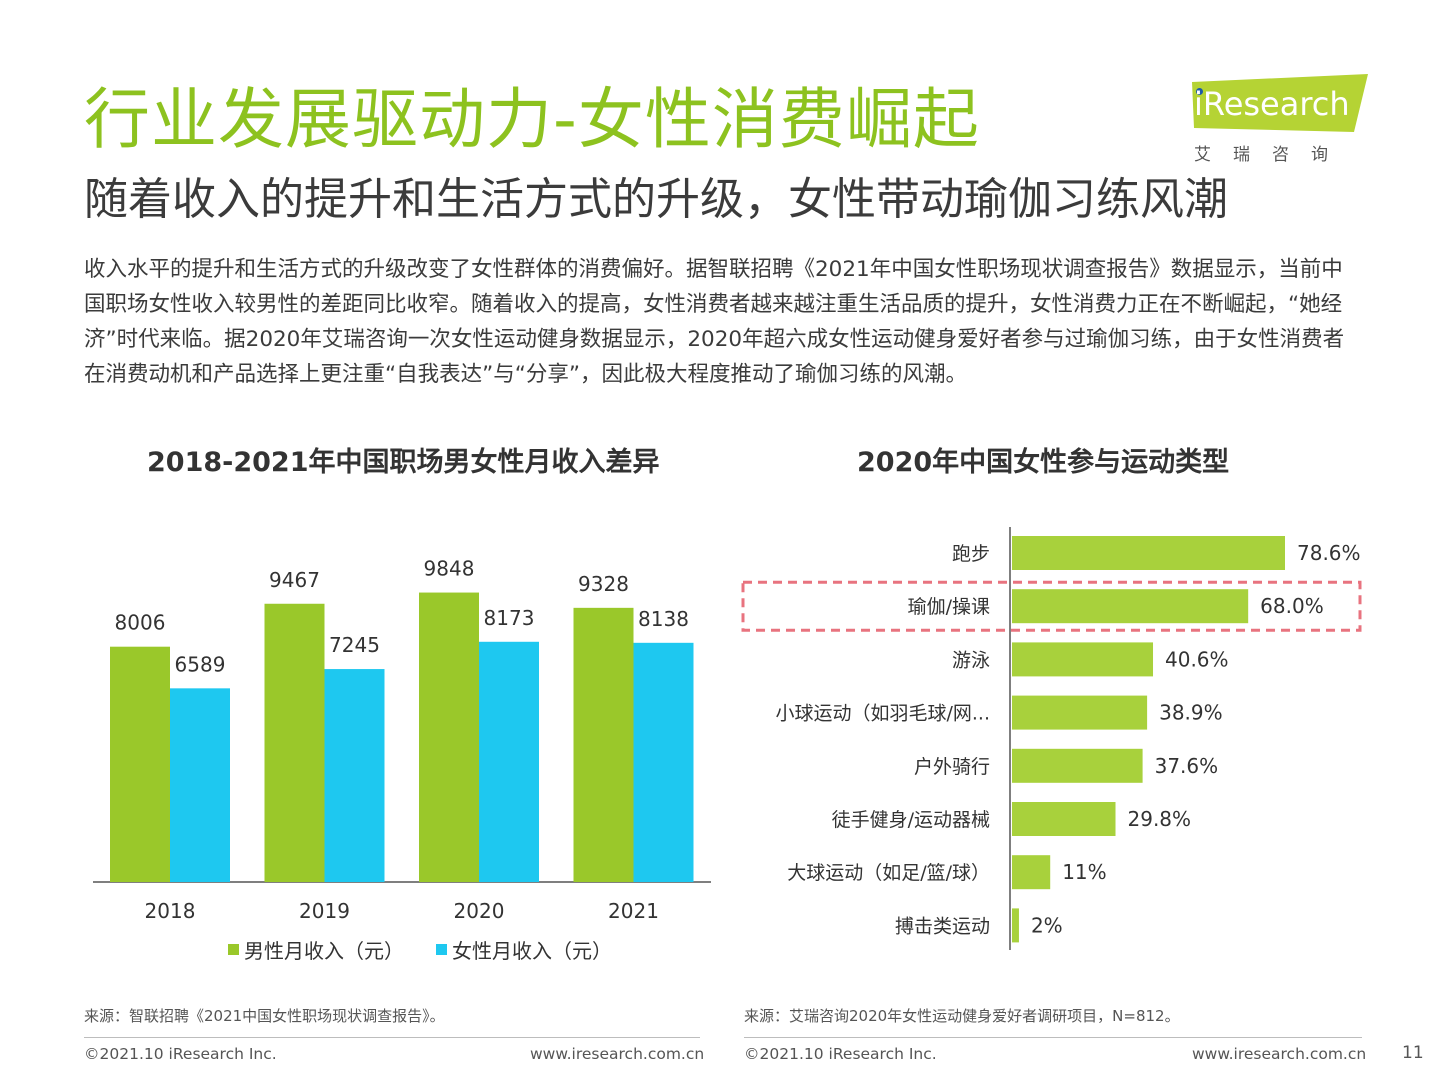 This screenshot has width=1440, height=1080. Describe the element at coordinates (170, 911) in the screenshot. I see `x-tick-label: 2018` at that location.